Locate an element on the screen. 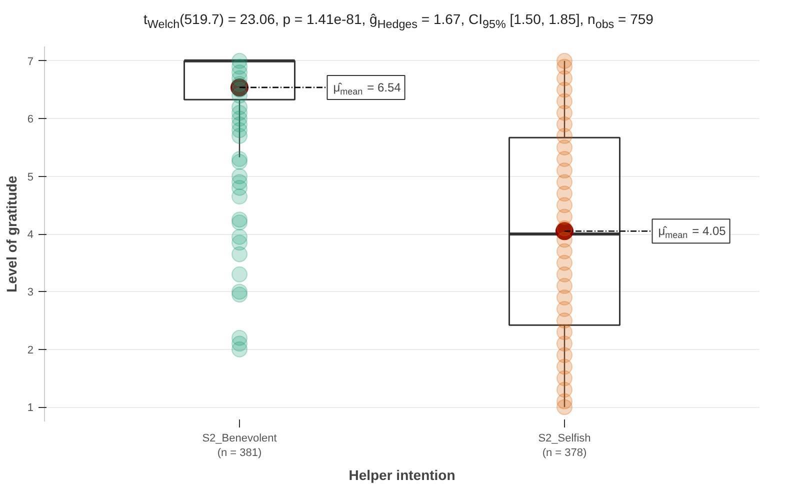 The image size is (787, 485). x-tick-label: S2_Benevolent (n = 381) is located at coordinates (239, 446).